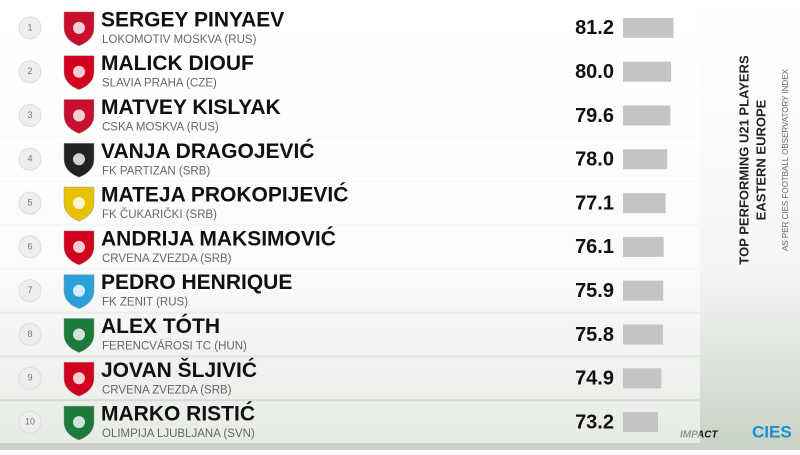  Describe the element at coordinates (594, 422) in the screenshot. I see `value-label: 73.2` at that location.